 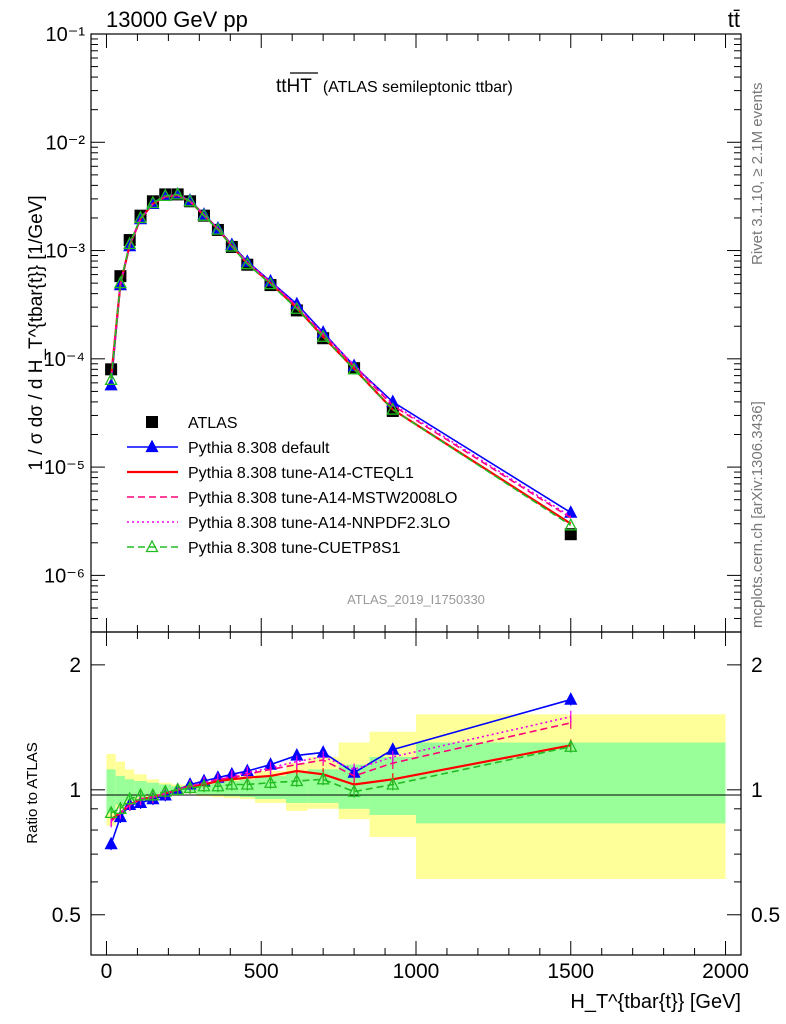 I want to click on ratio-ytick-label-right-2: 2, so click(x=757, y=665).